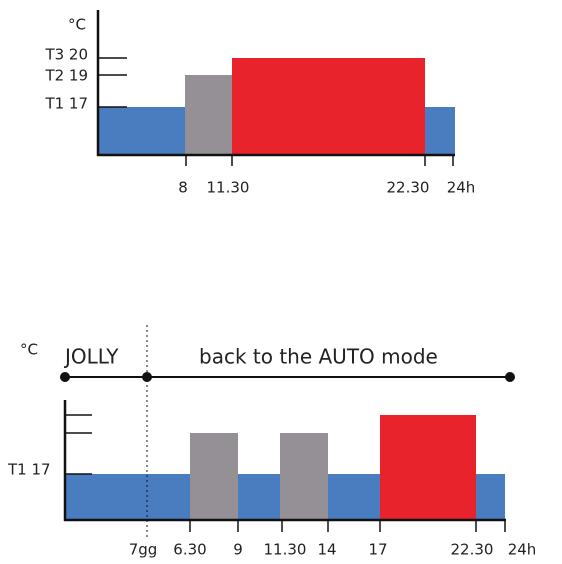 This screenshot has height=564, width=562. Describe the element at coordinates (377, 550) in the screenshot. I see `time-label: 17` at that location.